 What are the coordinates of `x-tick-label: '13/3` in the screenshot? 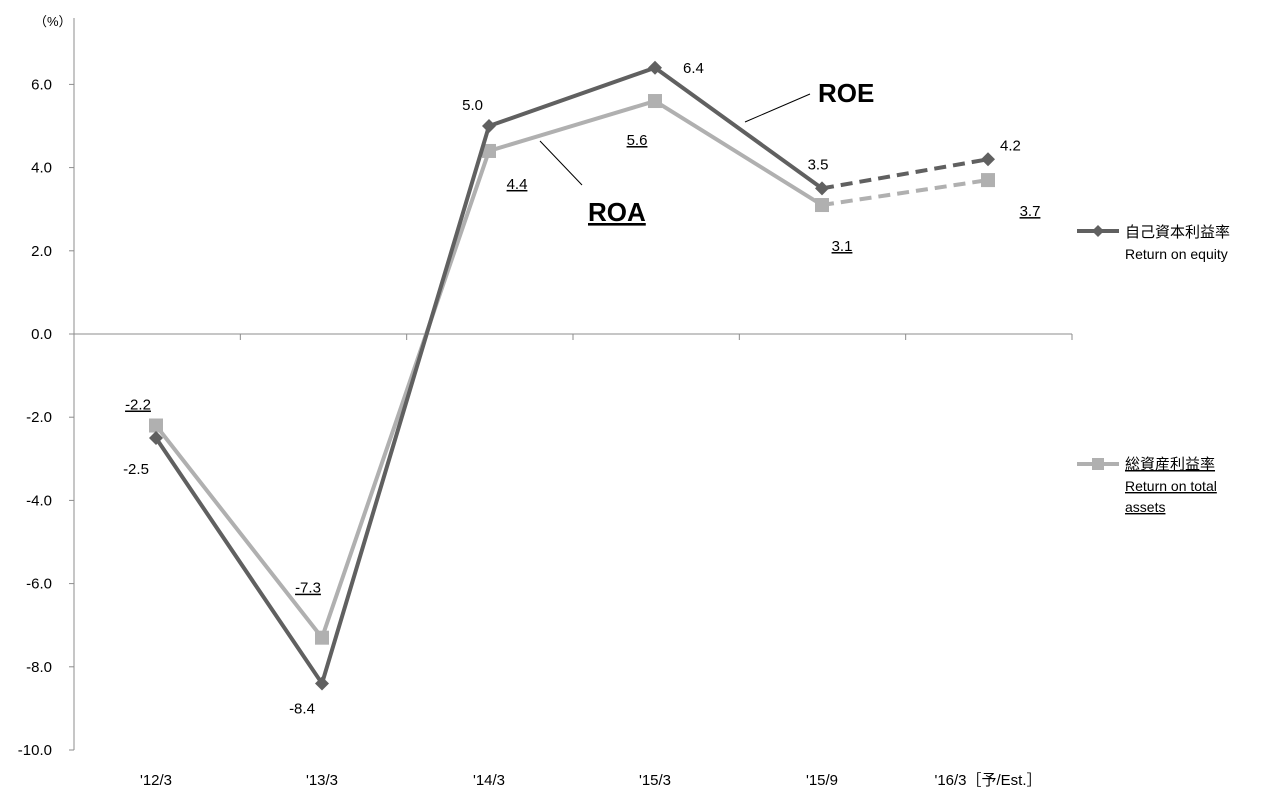 It's located at (322, 780).